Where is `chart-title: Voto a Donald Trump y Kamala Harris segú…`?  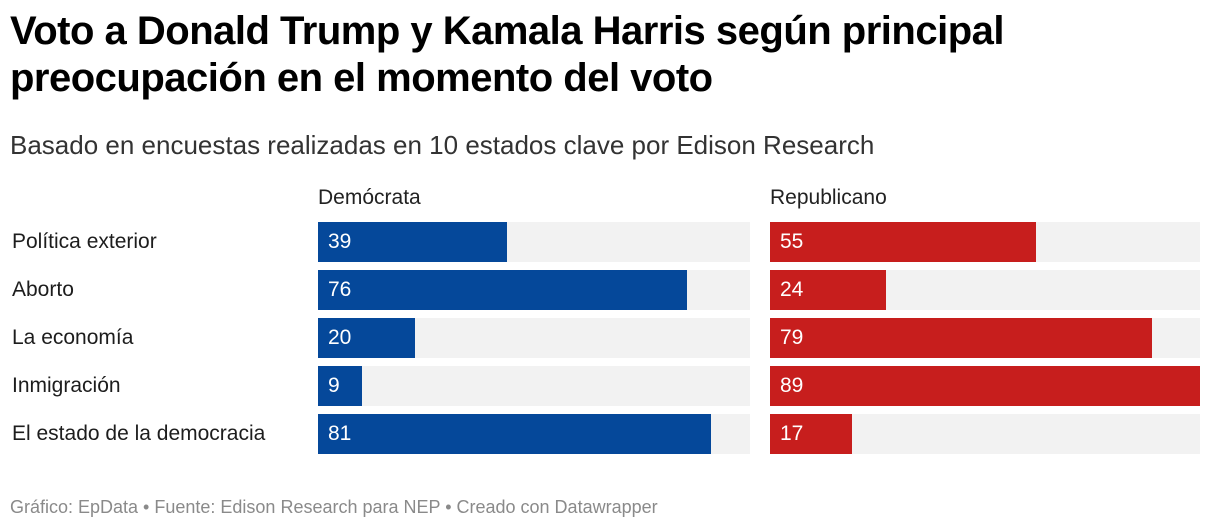 chart-title: Voto a Donald Trump y Kamala Harris segú… is located at coordinates (507, 54).